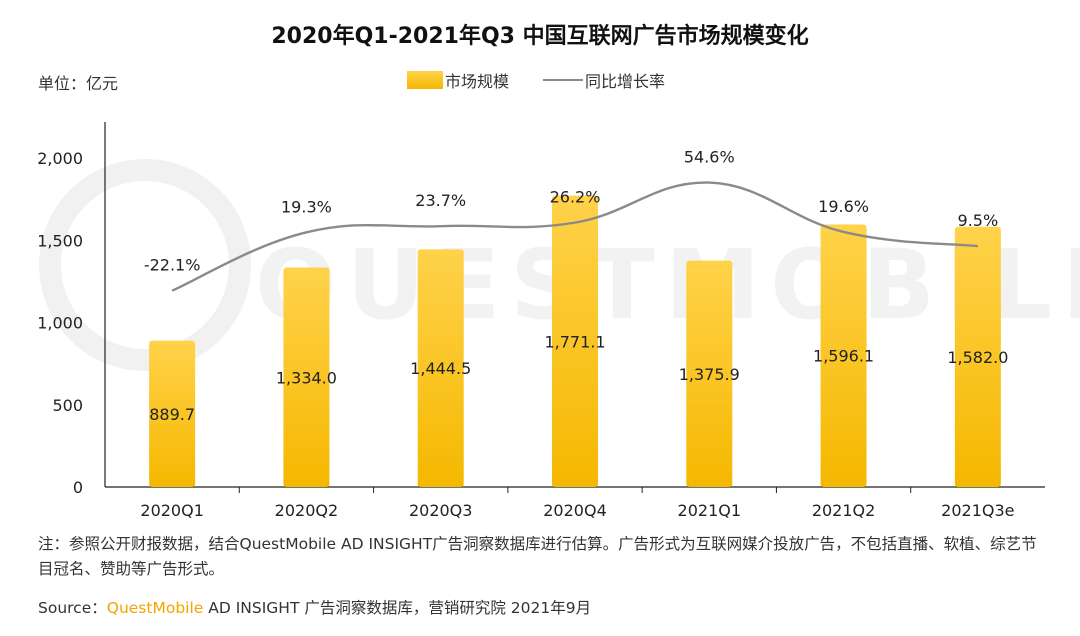 This screenshot has width=1080, height=636. What do you see at coordinates (60, 240) in the screenshot?
I see `y-tick-label: 1,500` at bounding box center [60, 240].